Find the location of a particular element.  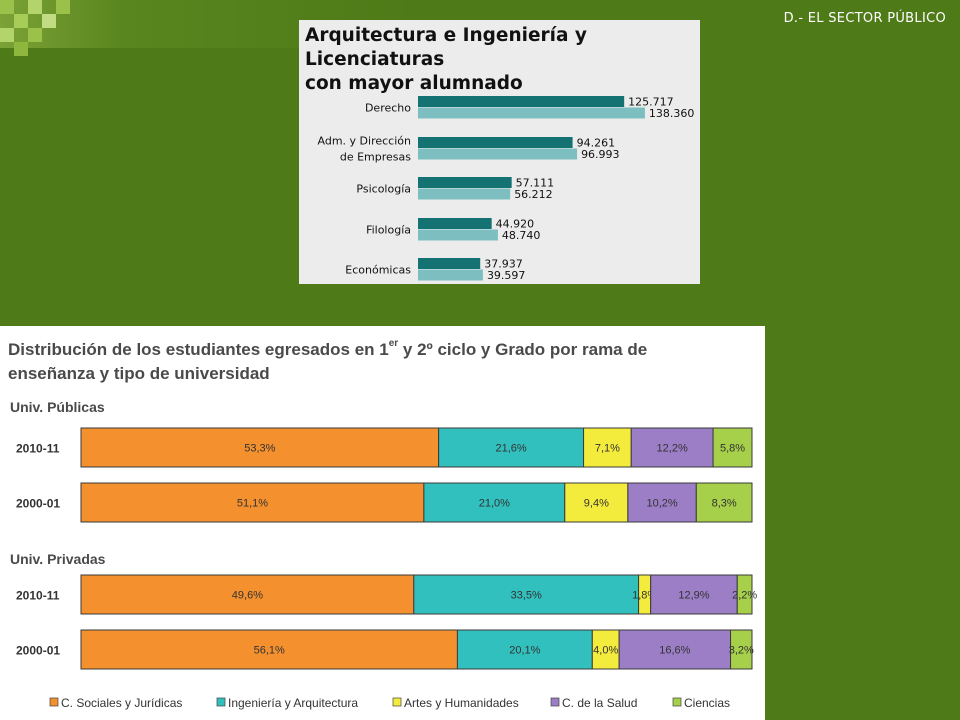

data-label: 10,2% is located at coordinates (661, 504).